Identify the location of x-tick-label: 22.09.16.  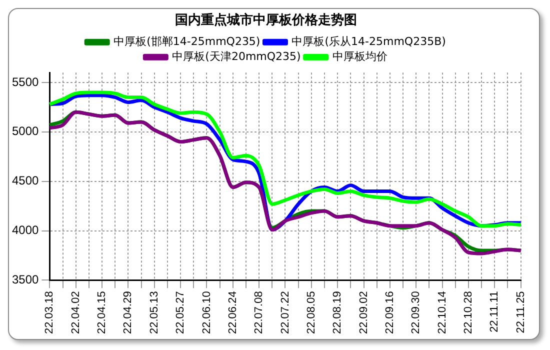
(390, 312).